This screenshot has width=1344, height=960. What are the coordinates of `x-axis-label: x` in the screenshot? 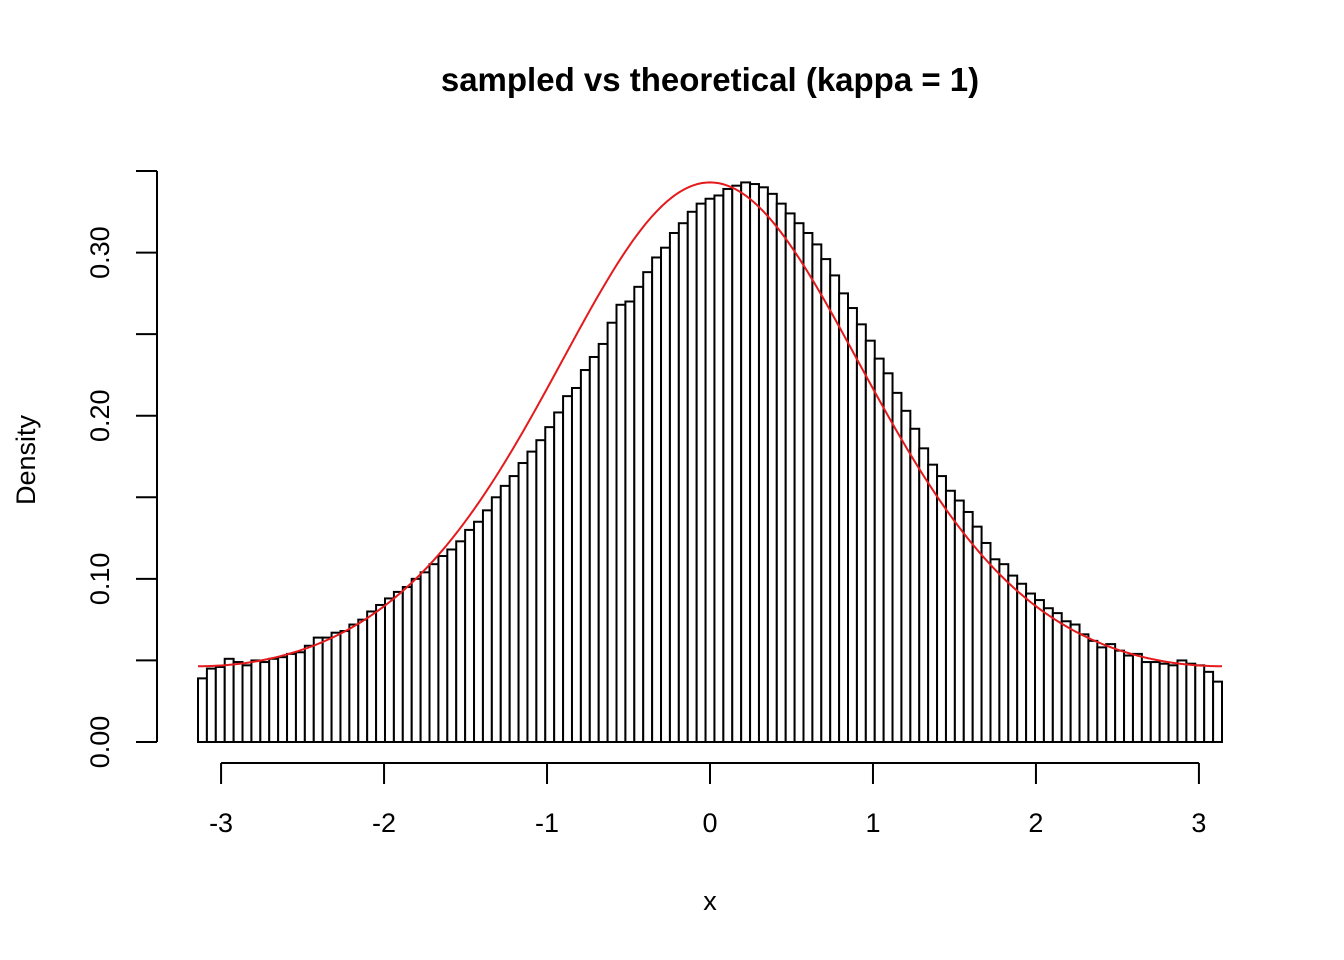 It's located at (710, 901).